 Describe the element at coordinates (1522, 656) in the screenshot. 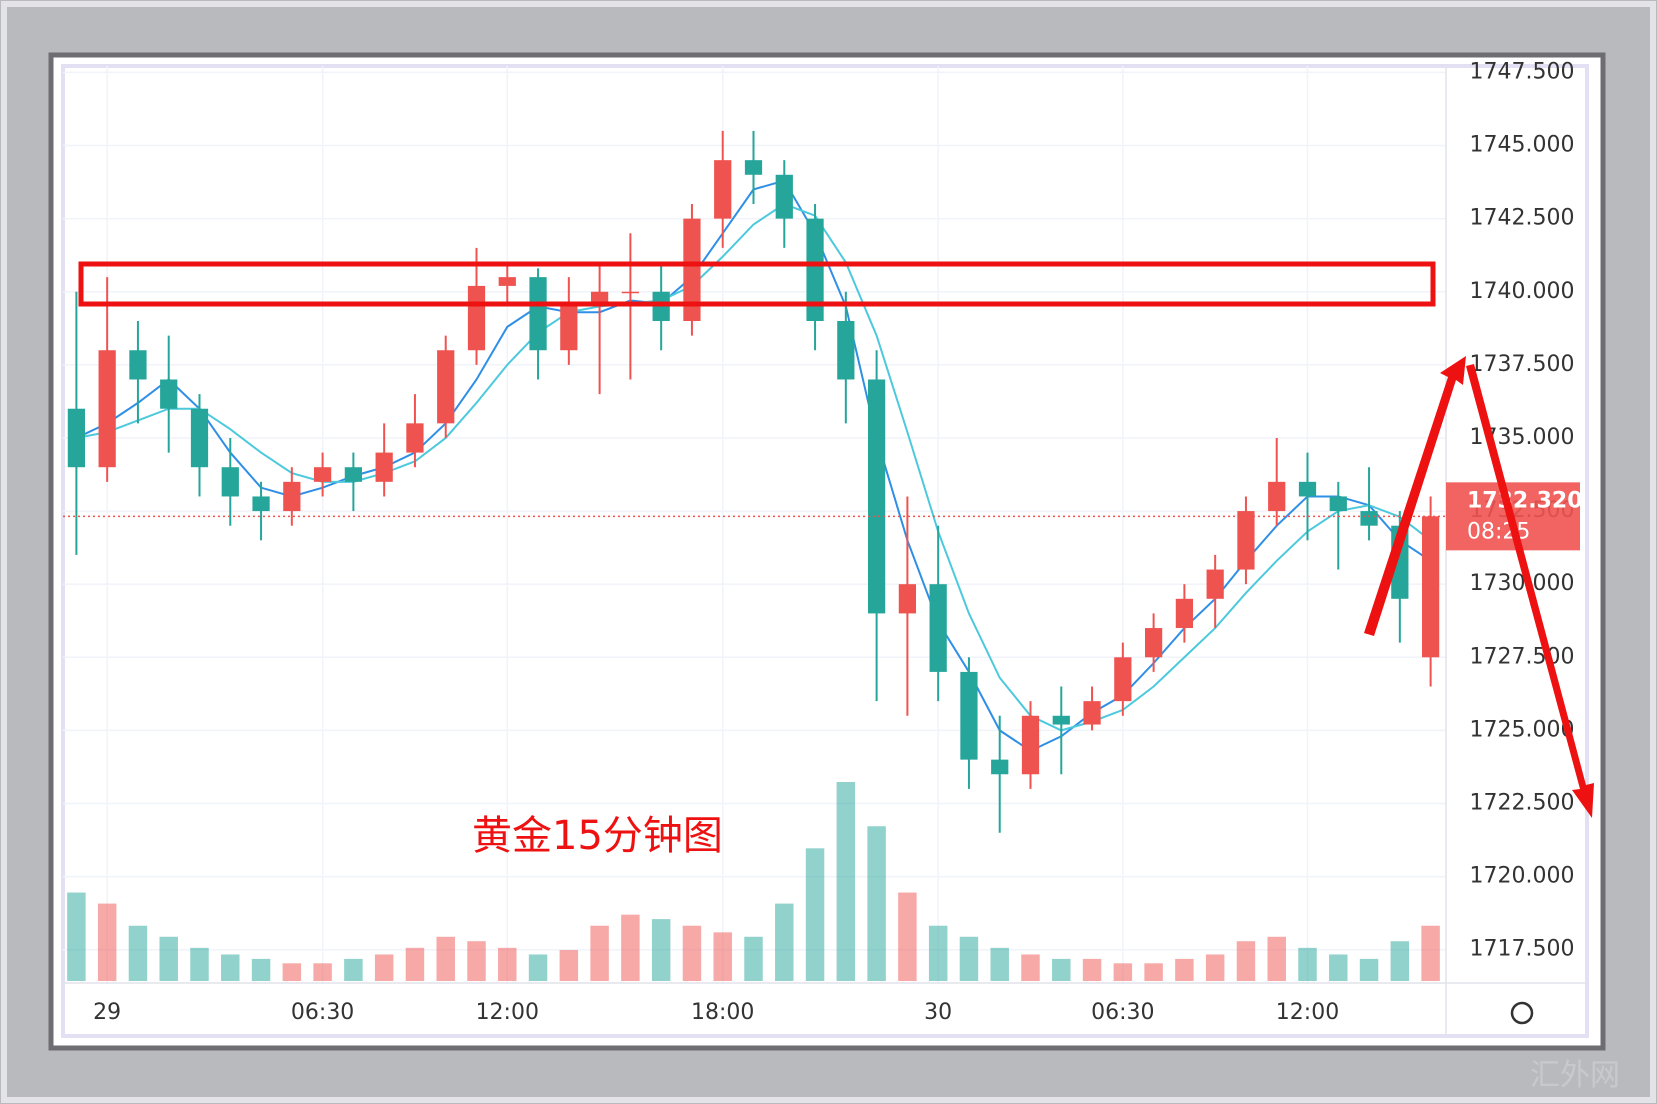

I see `y-tick-label: 1727.500` at that location.